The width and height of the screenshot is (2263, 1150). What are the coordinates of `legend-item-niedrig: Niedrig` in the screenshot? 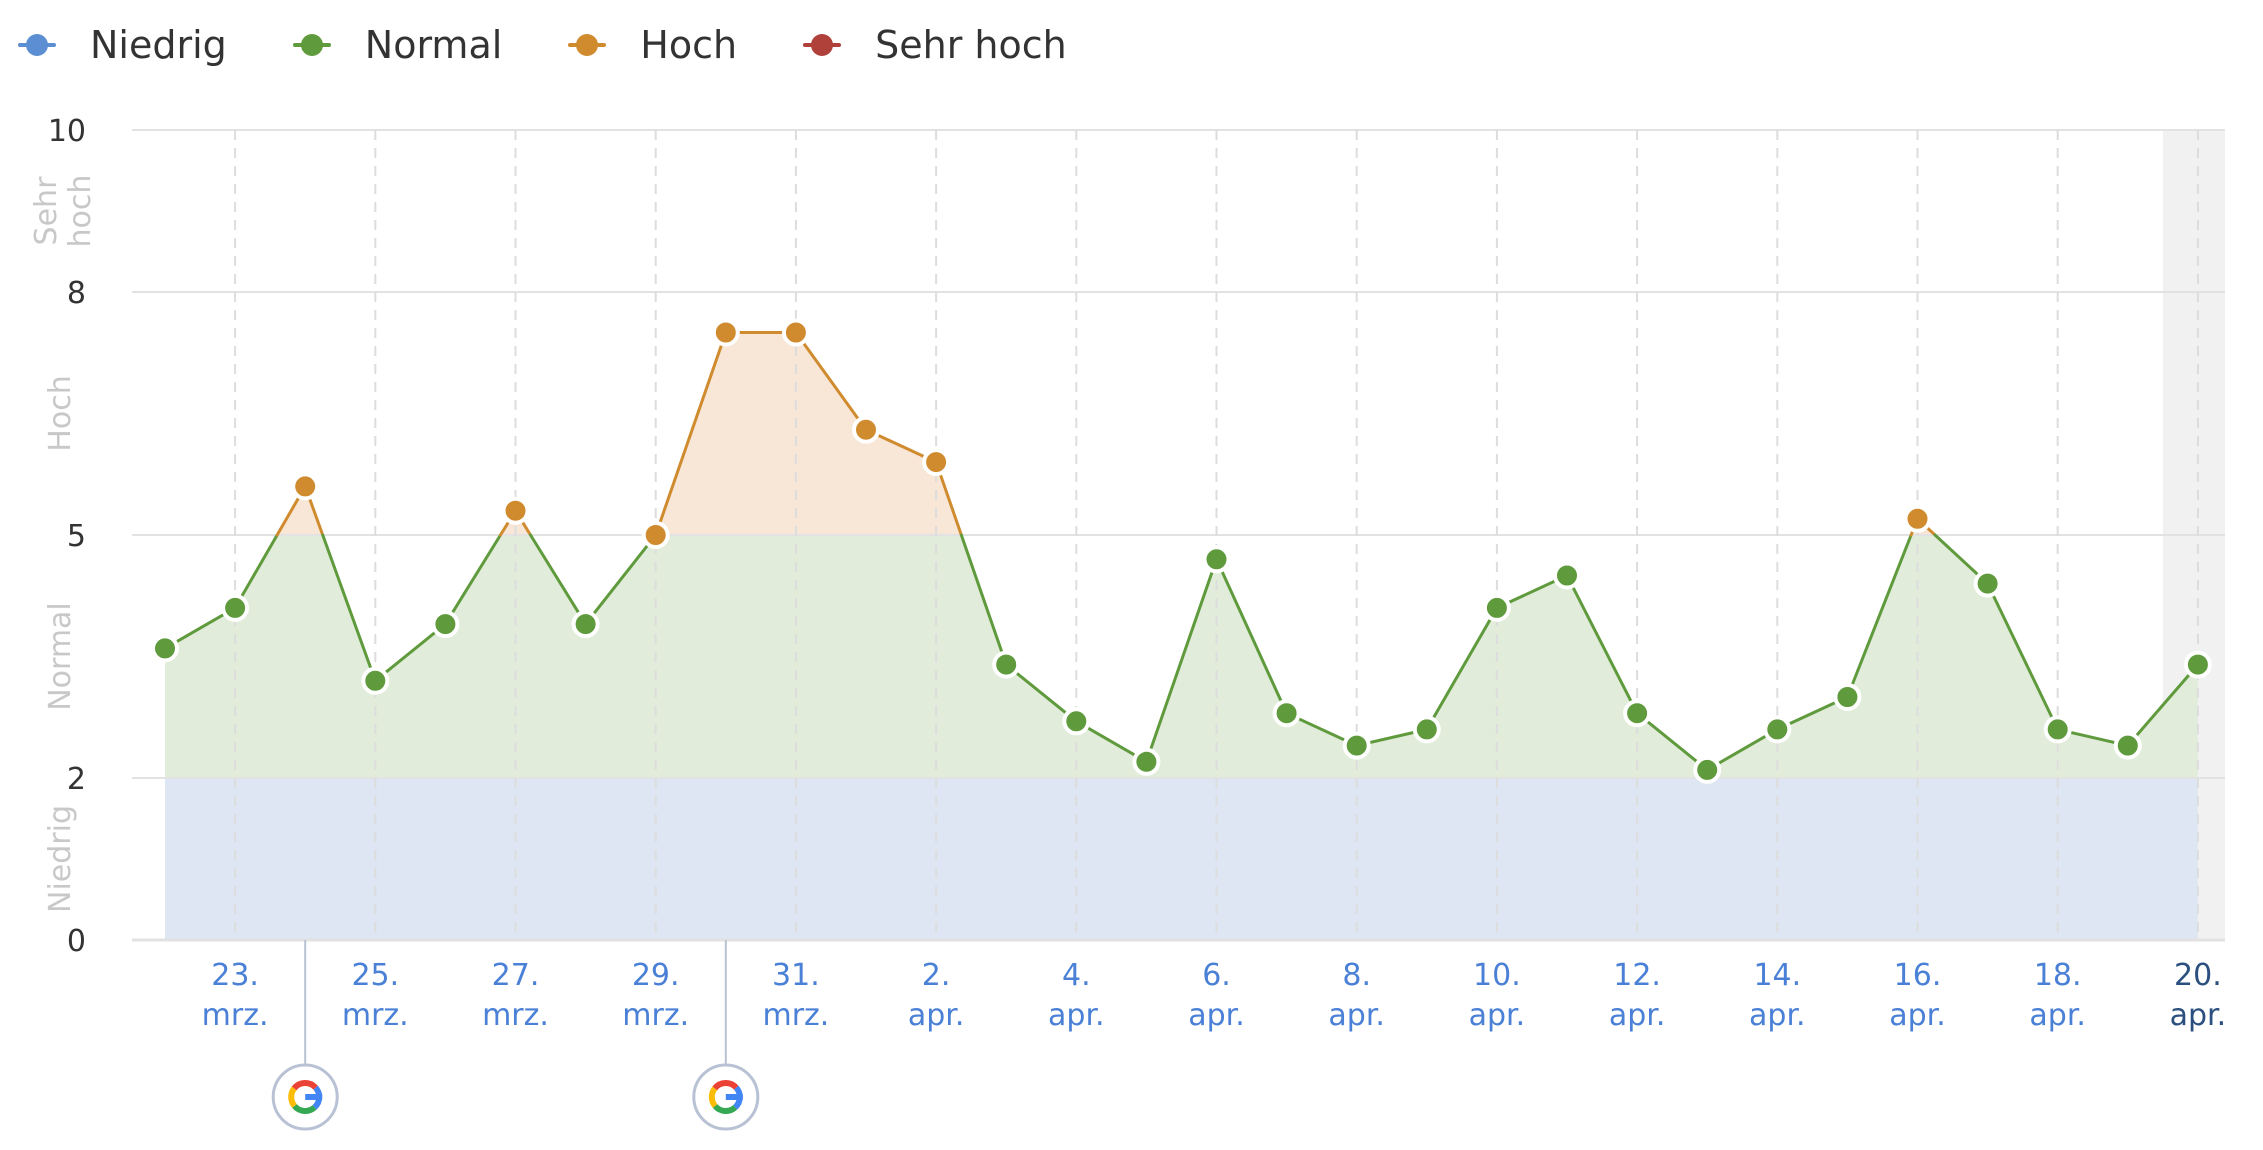 It's located at (120, 45).